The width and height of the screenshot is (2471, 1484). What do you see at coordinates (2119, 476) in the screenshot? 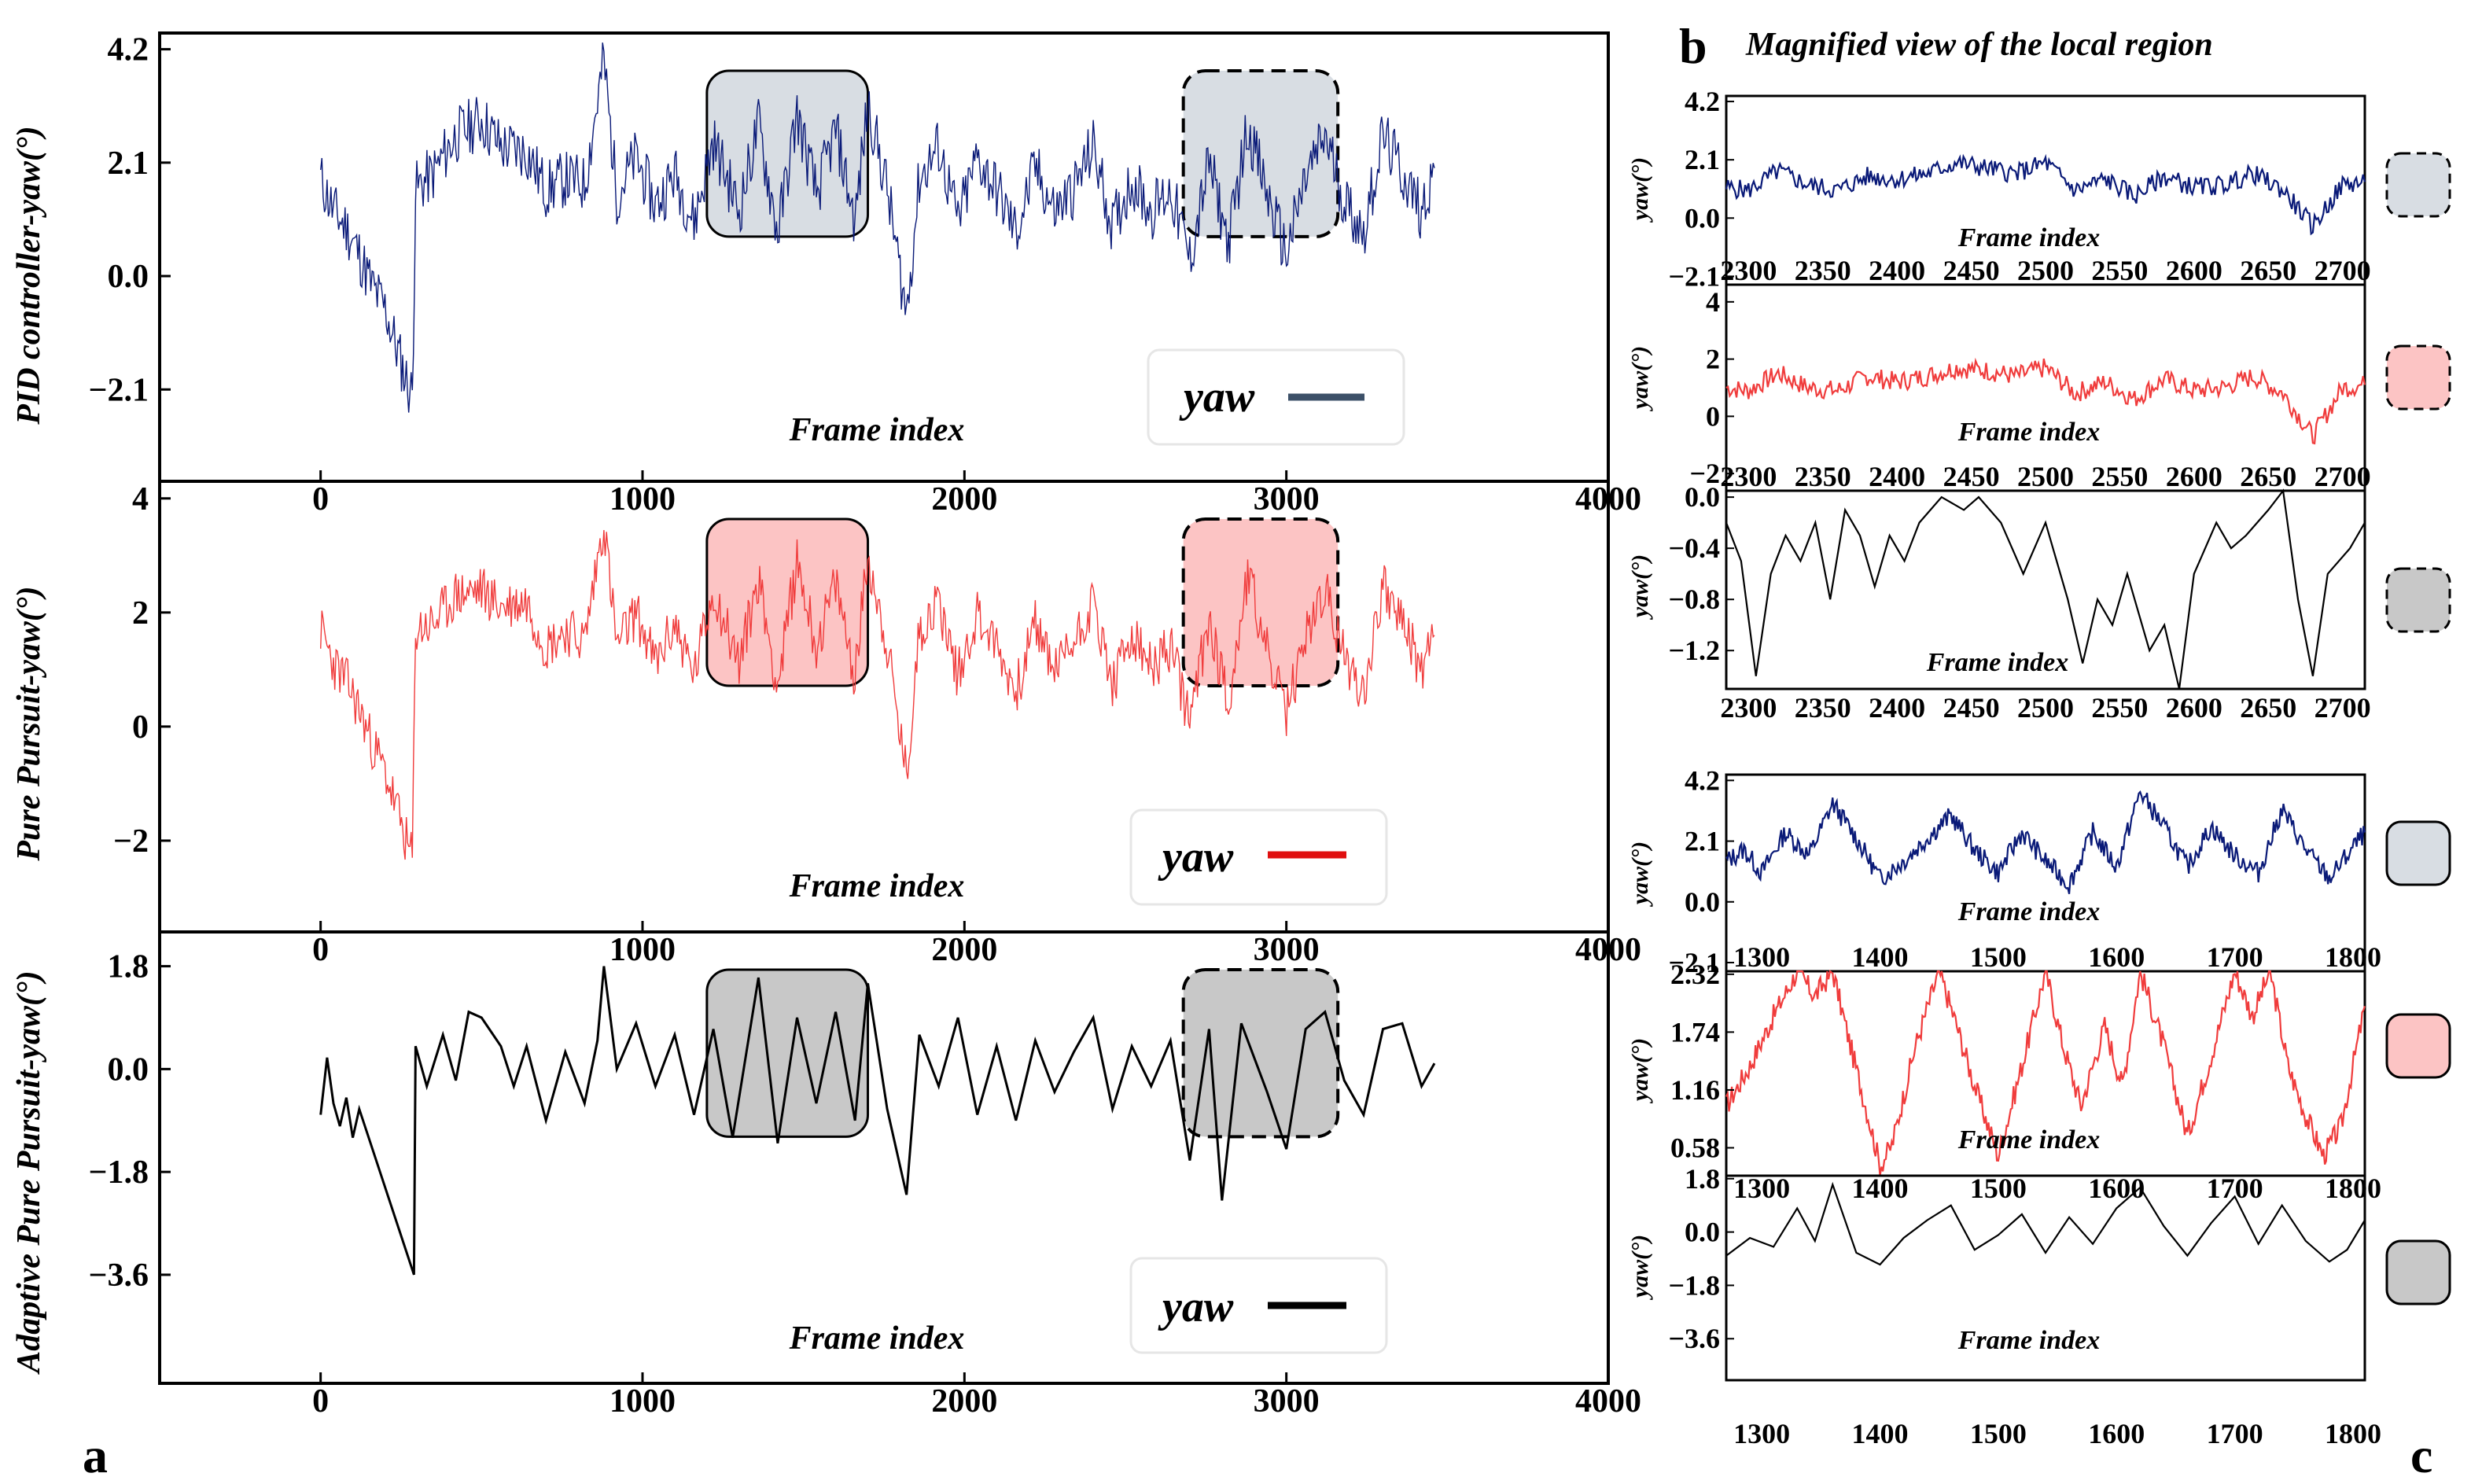
I see `x-tick-label: 2550` at bounding box center [2119, 476].